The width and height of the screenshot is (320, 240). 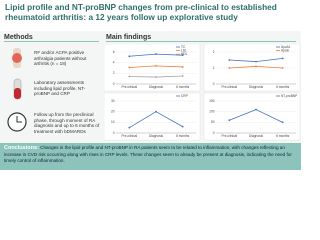 I want to click on legend-label: ApoA1, so click(x=286, y=47).